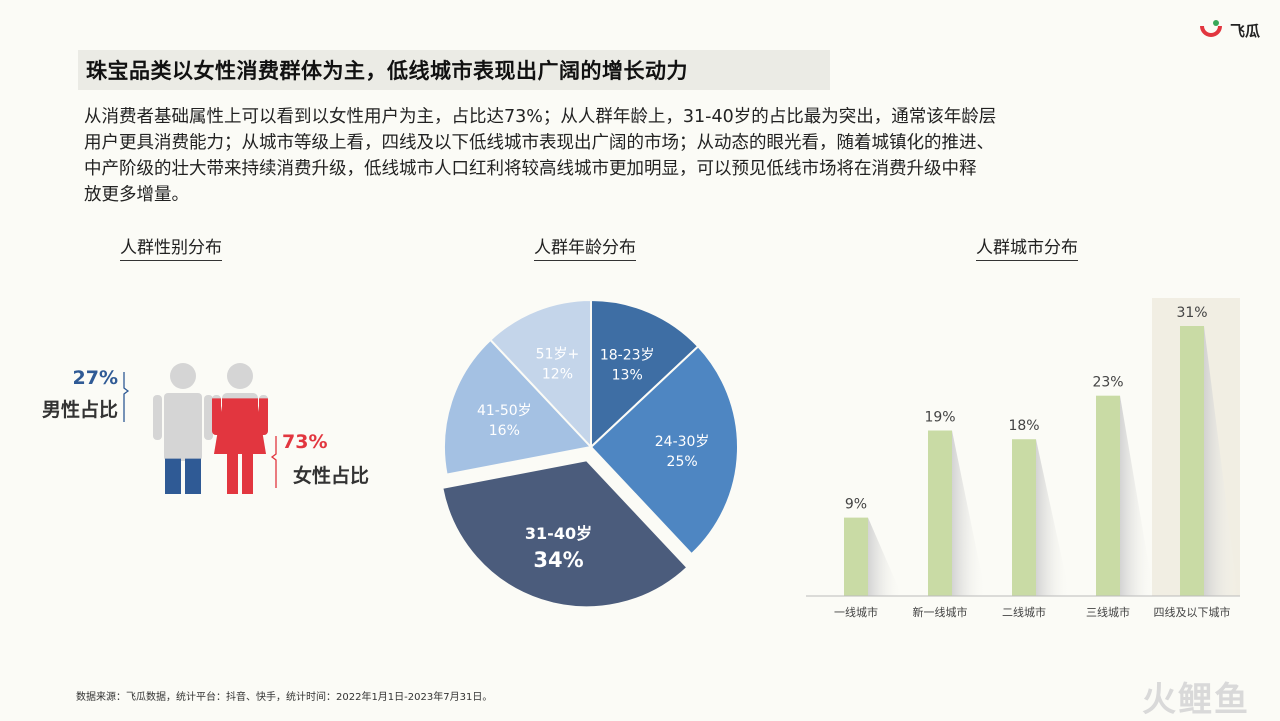 The width and height of the screenshot is (1280, 721). What do you see at coordinates (682, 462) in the screenshot?
I see `pie-value-label: 25%` at bounding box center [682, 462].